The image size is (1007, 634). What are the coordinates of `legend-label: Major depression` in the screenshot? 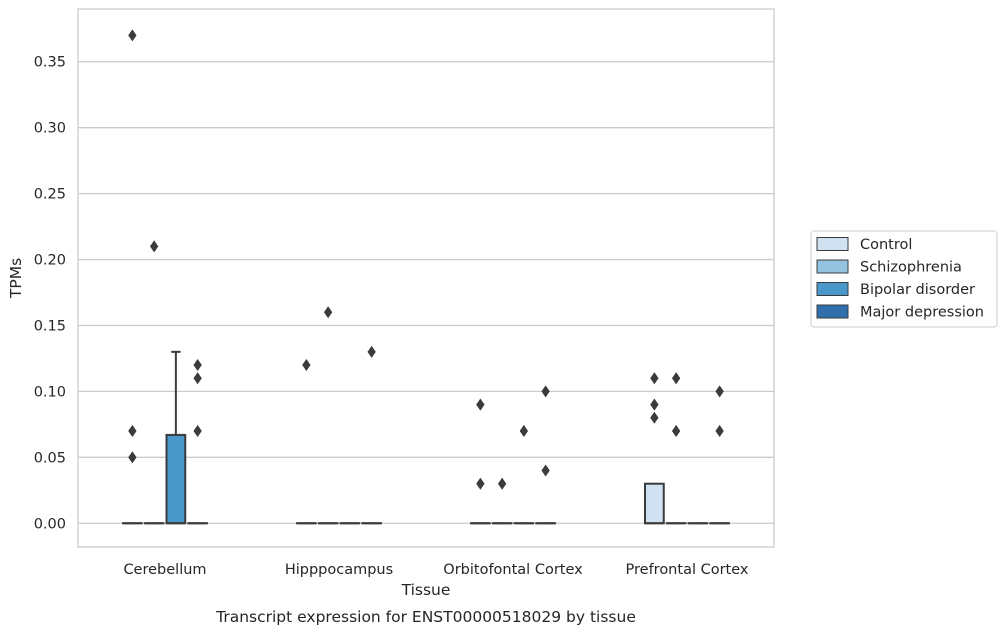 It's located at (922, 313).